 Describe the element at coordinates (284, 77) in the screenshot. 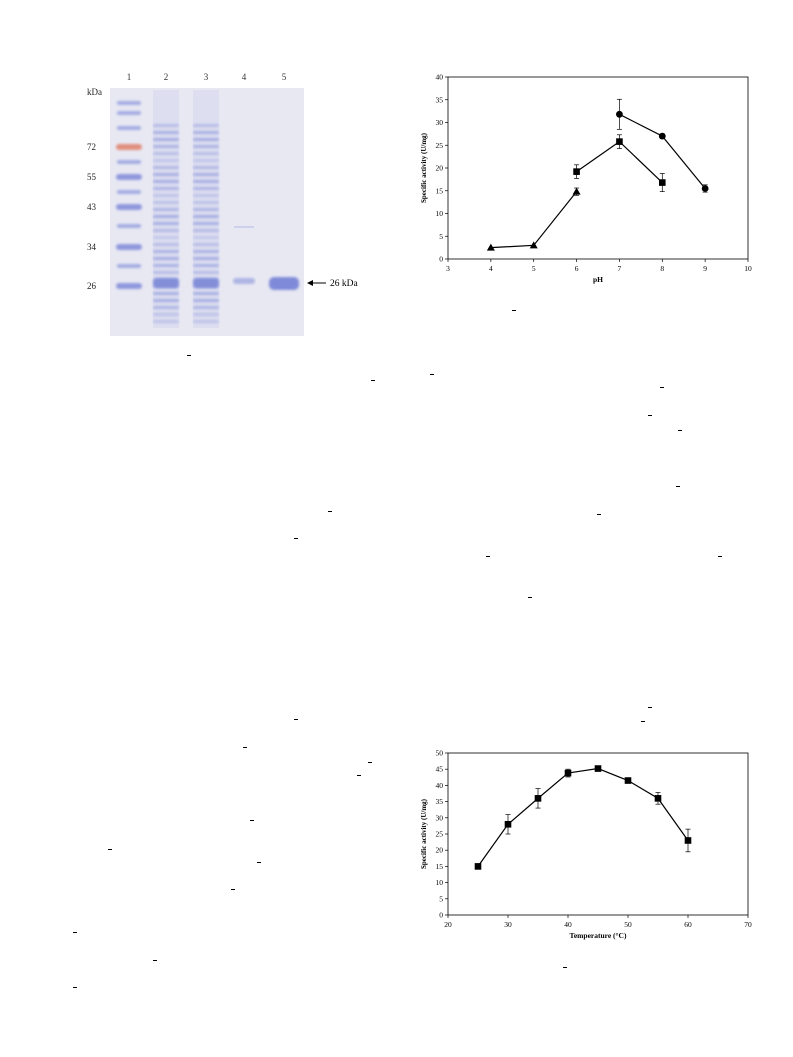

I see `lane-label: 5` at that location.